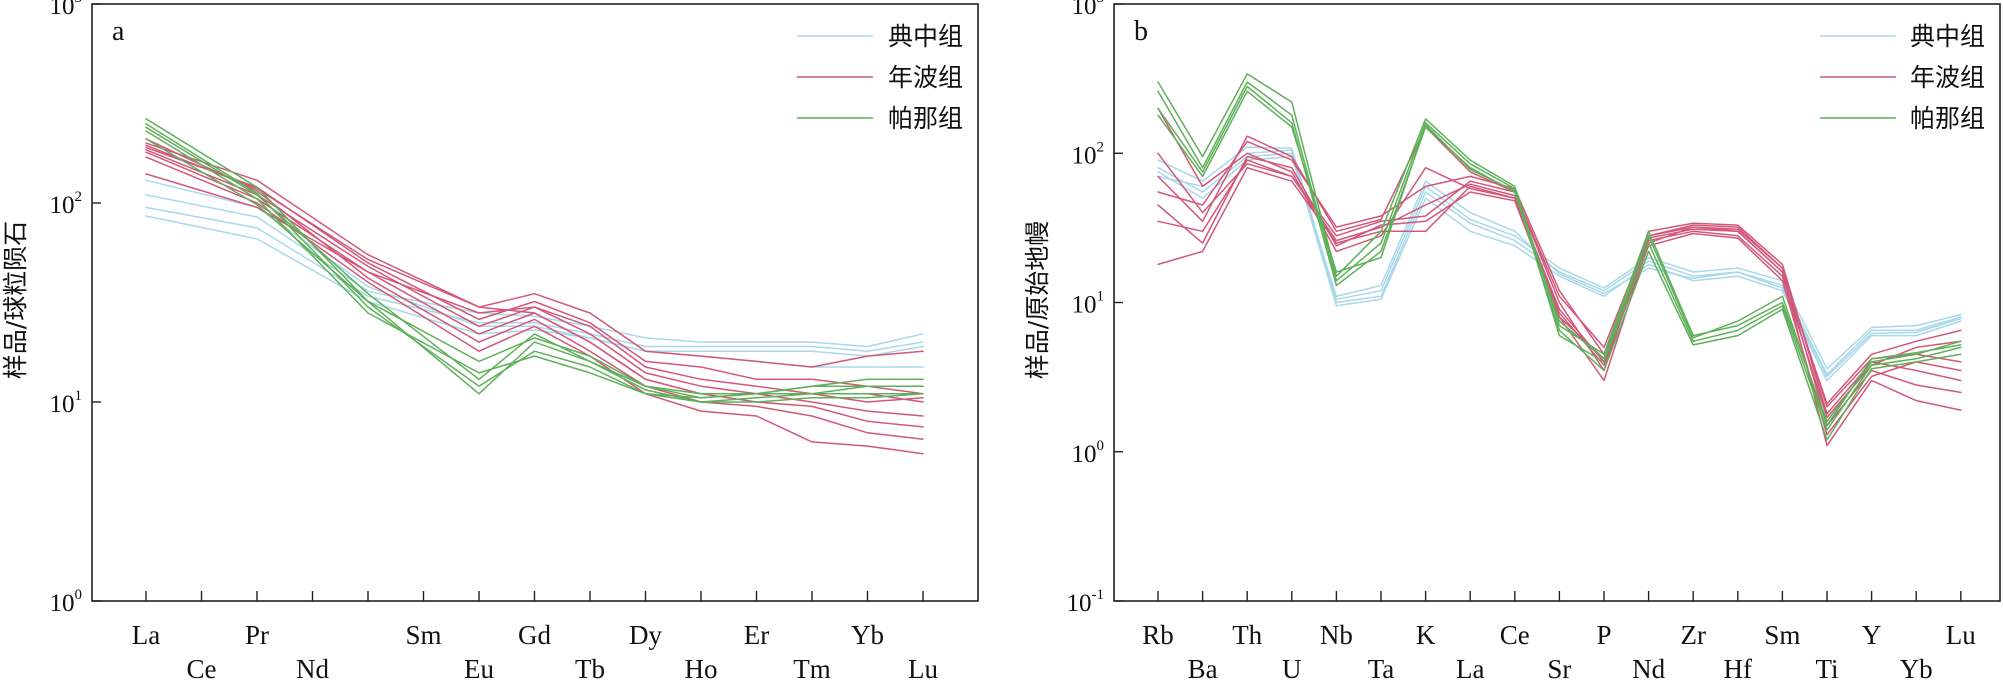 The height and width of the screenshot is (681, 2003). I want to click on panel-b-x-label-ti: Ti, so click(1826, 667).